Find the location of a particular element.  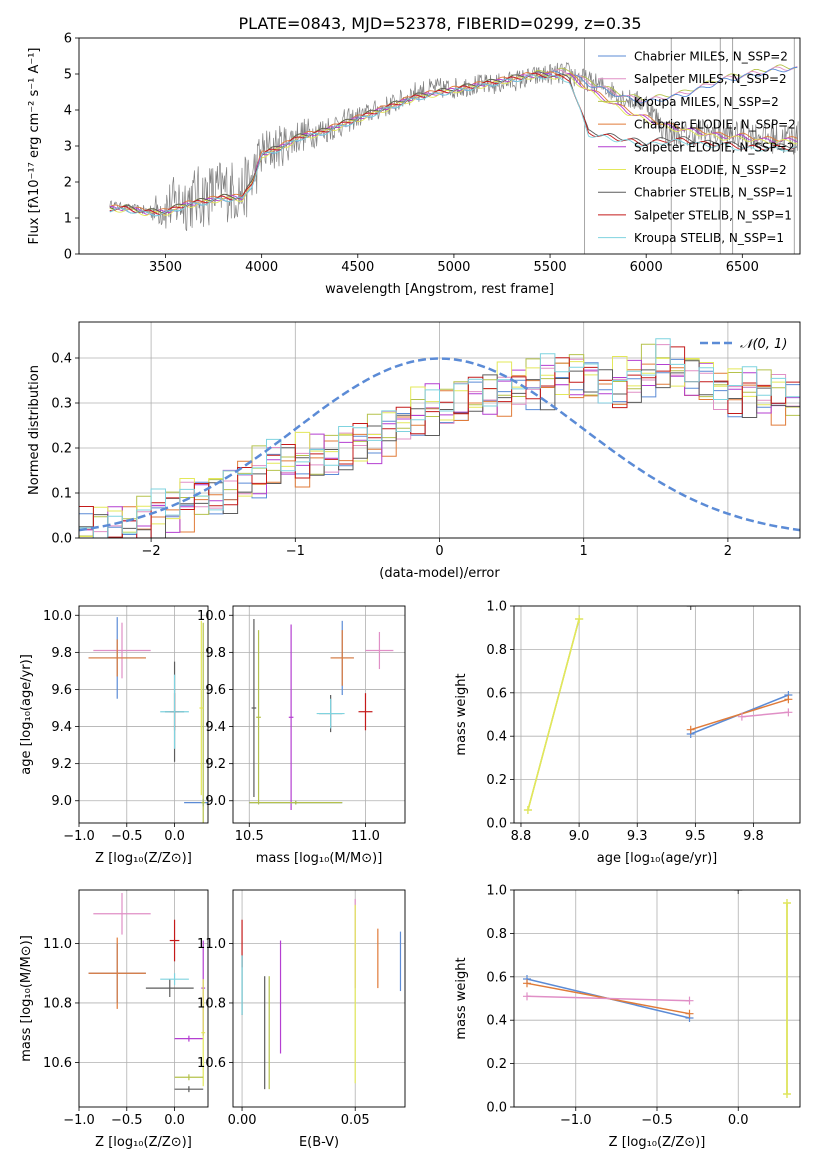

y-tick-label: 9.6 is located at coordinates (61, 690).